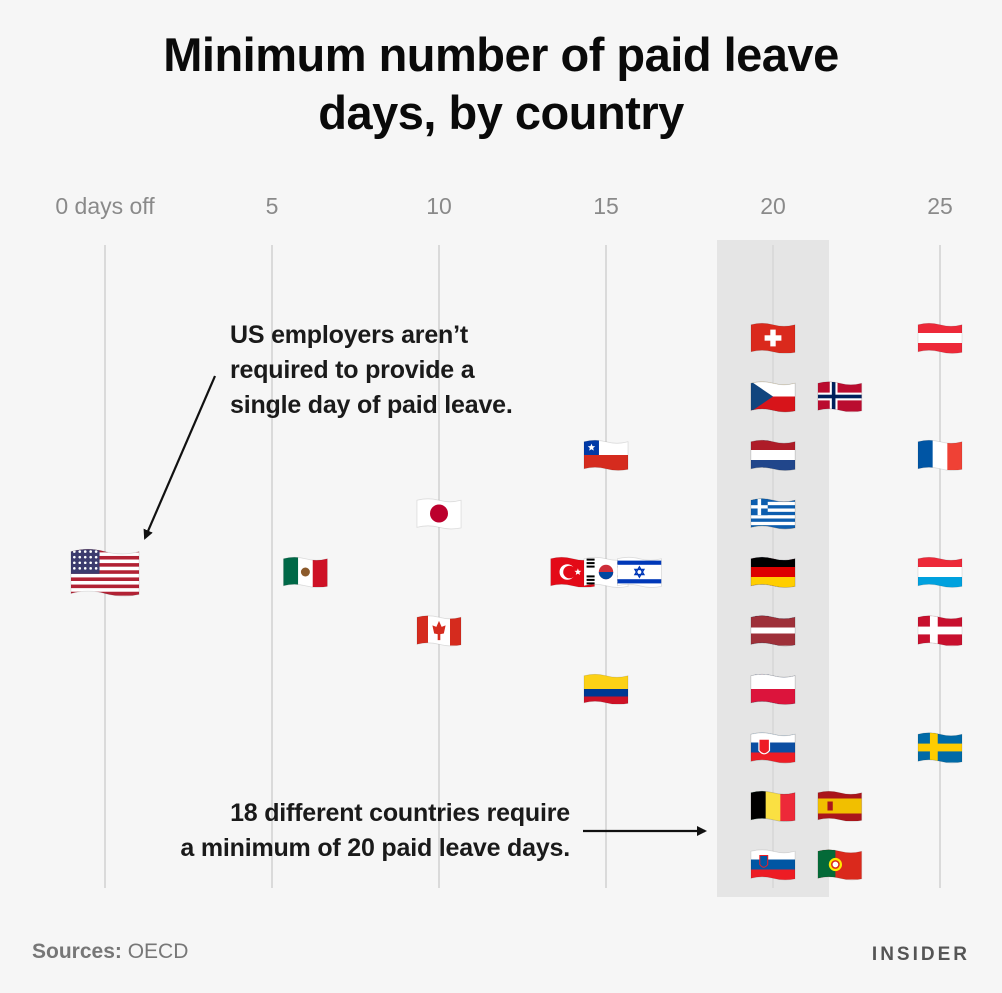 Image resolution: width=1002 pixels, height=993 pixels. What do you see at coordinates (158, 951) in the screenshot?
I see `source-value: OECD` at bounding box center [158, 951].